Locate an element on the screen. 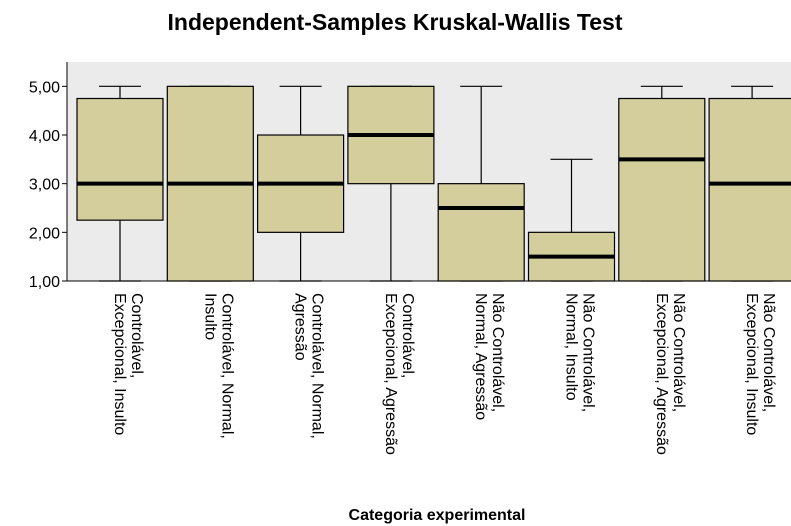  x-tick-label-line: Agressão is located at coordinates (300, 327).